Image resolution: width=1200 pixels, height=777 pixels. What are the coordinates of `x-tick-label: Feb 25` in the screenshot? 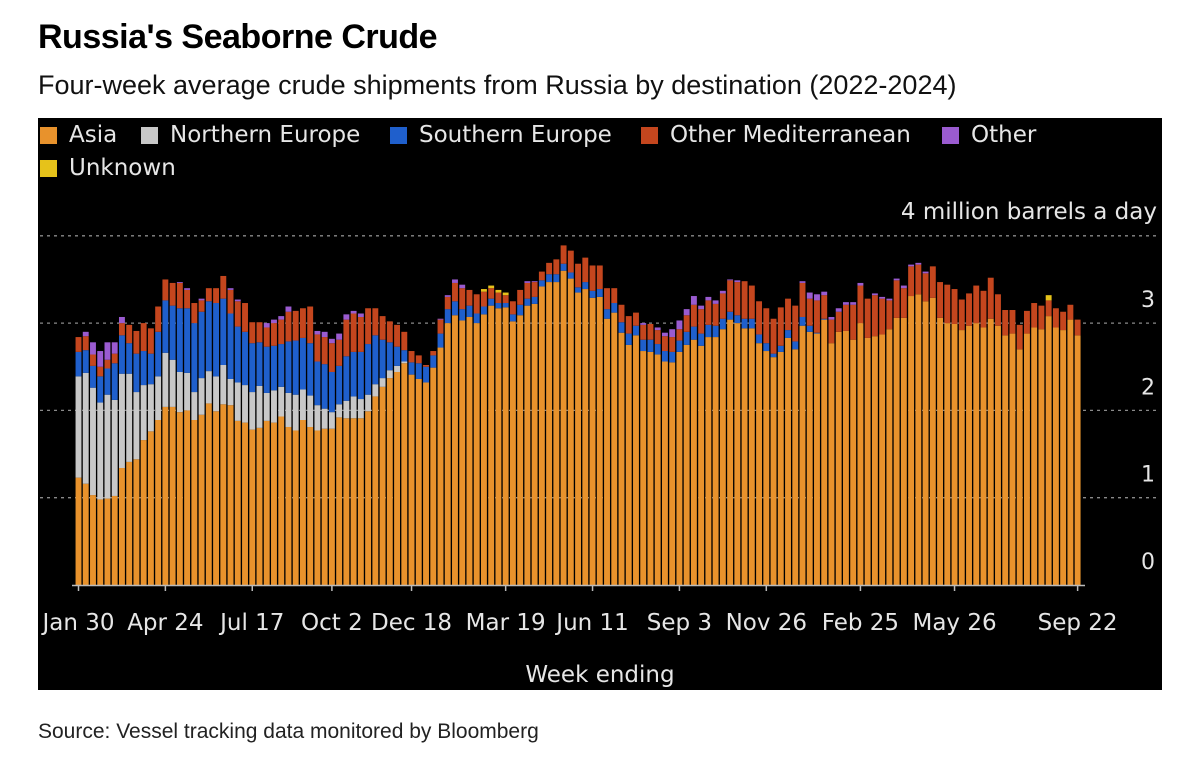 It's located at (860, 623).